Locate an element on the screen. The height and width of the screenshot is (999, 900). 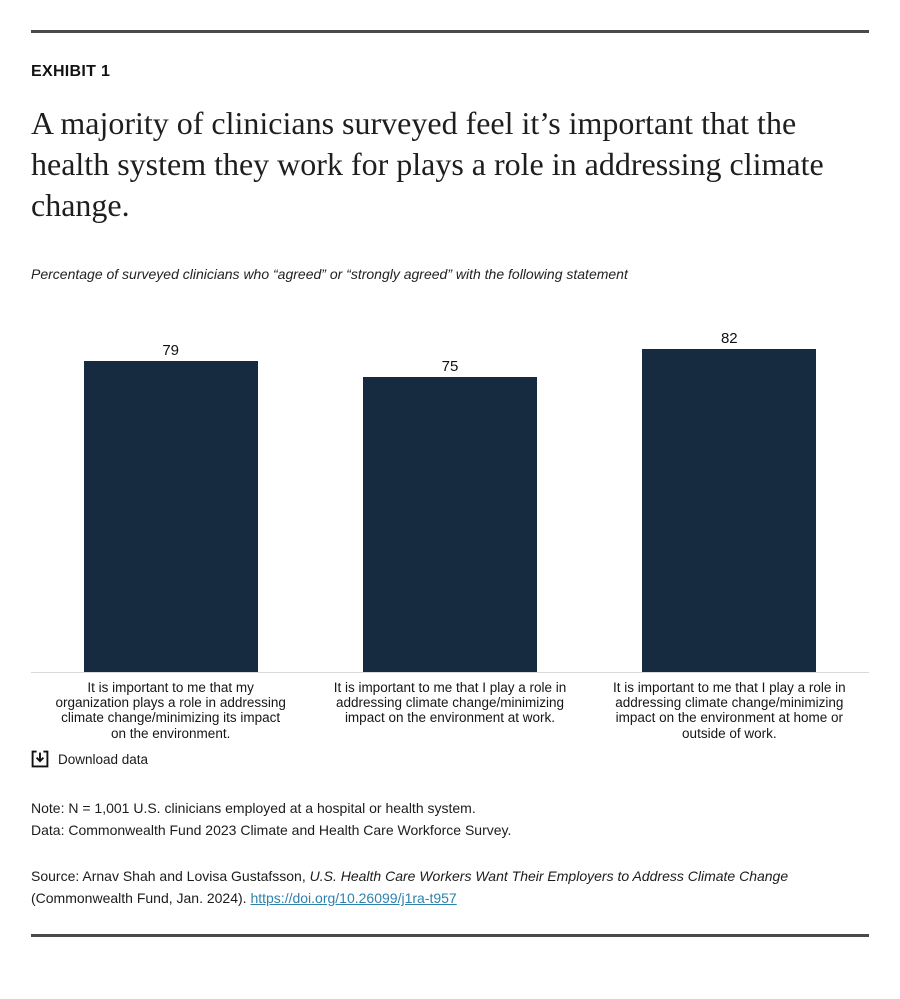
bar-column: 79 is located at coordinates (170, 501).